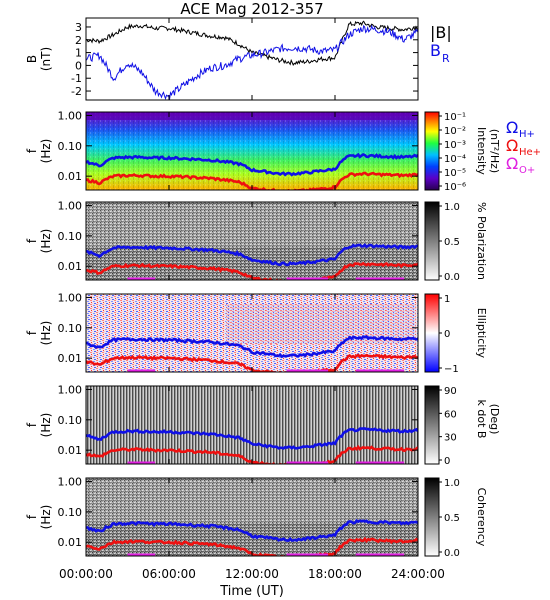  I want to click on colorbar-tick-label: 10⁻², so click(455, 131).